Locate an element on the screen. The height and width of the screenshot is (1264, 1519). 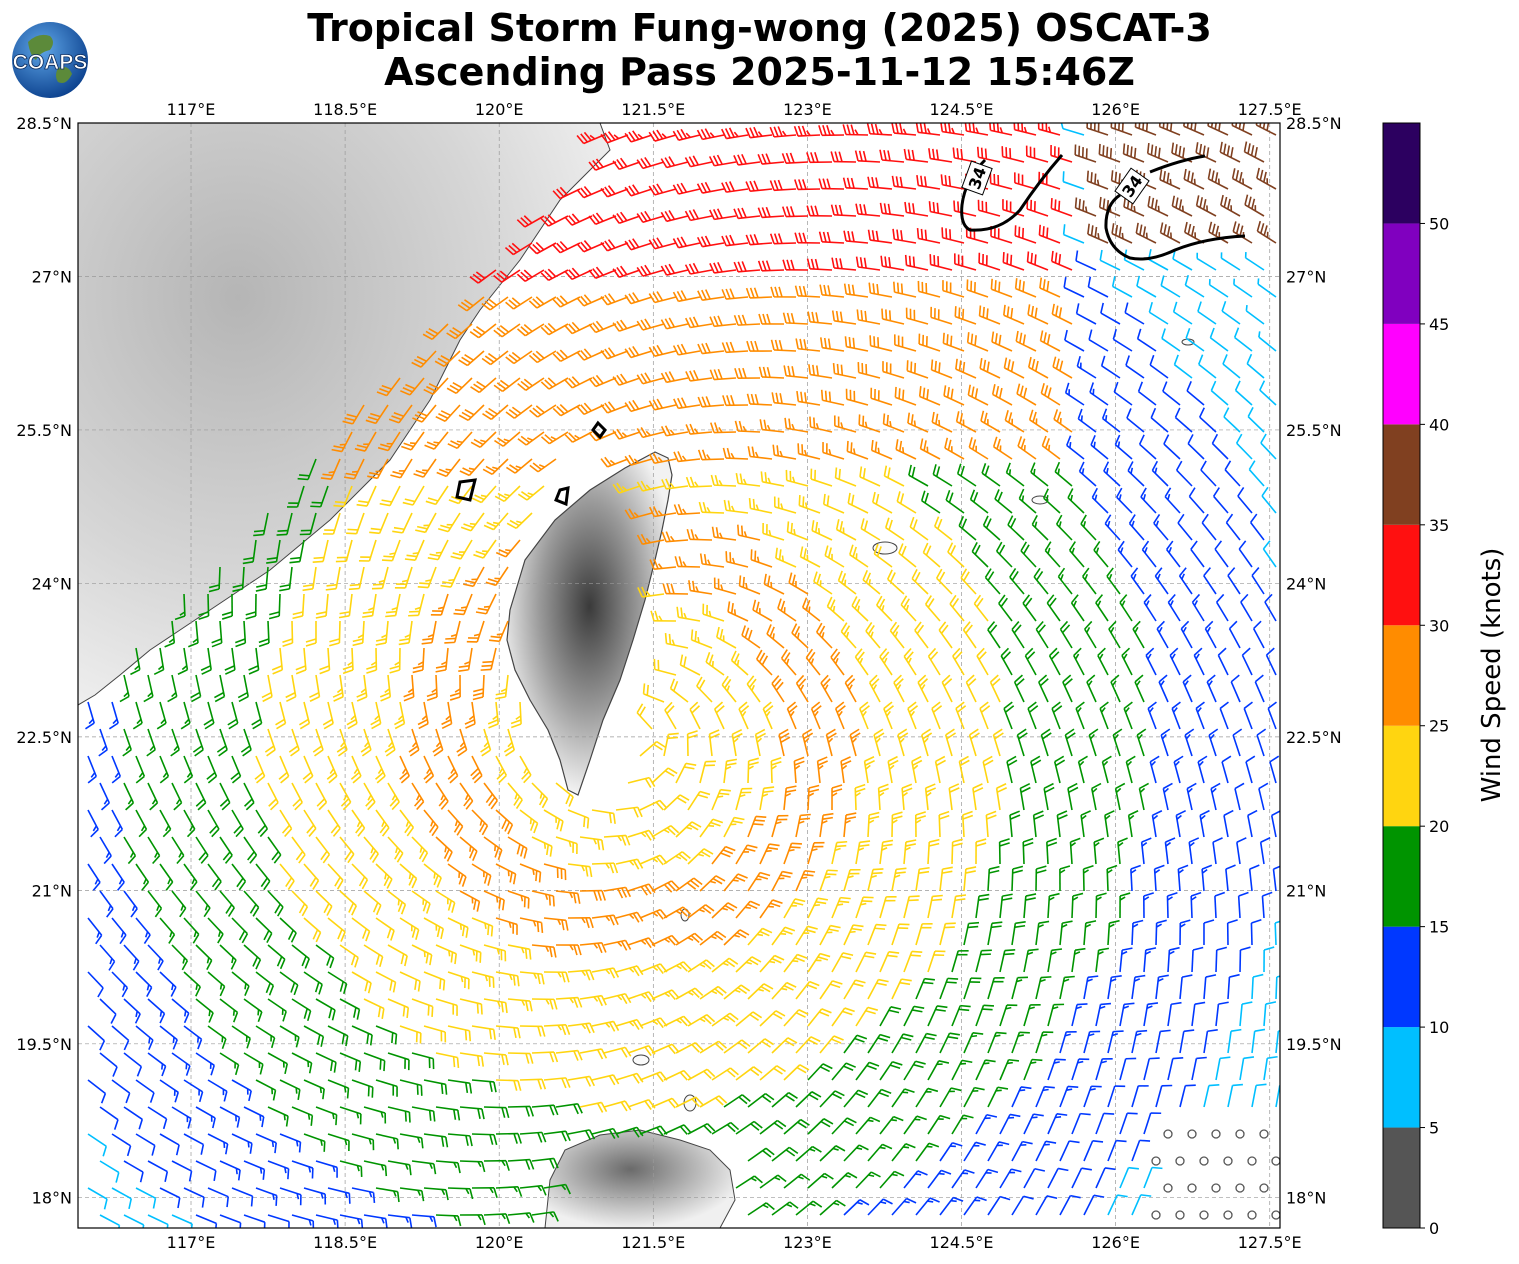
barb-staff is located at coordinates (1111, 372).